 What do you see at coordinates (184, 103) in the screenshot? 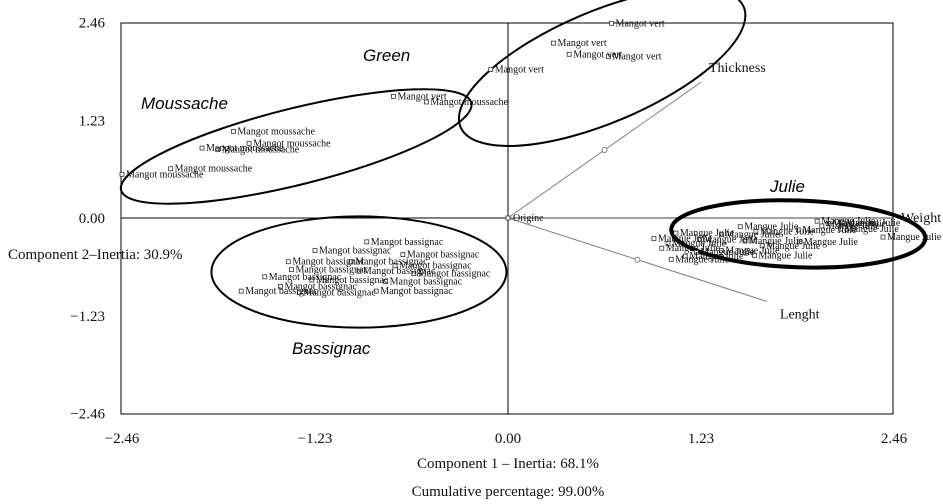
I see `group-label-moussache: Moussache` at bounding box center [184, 103].